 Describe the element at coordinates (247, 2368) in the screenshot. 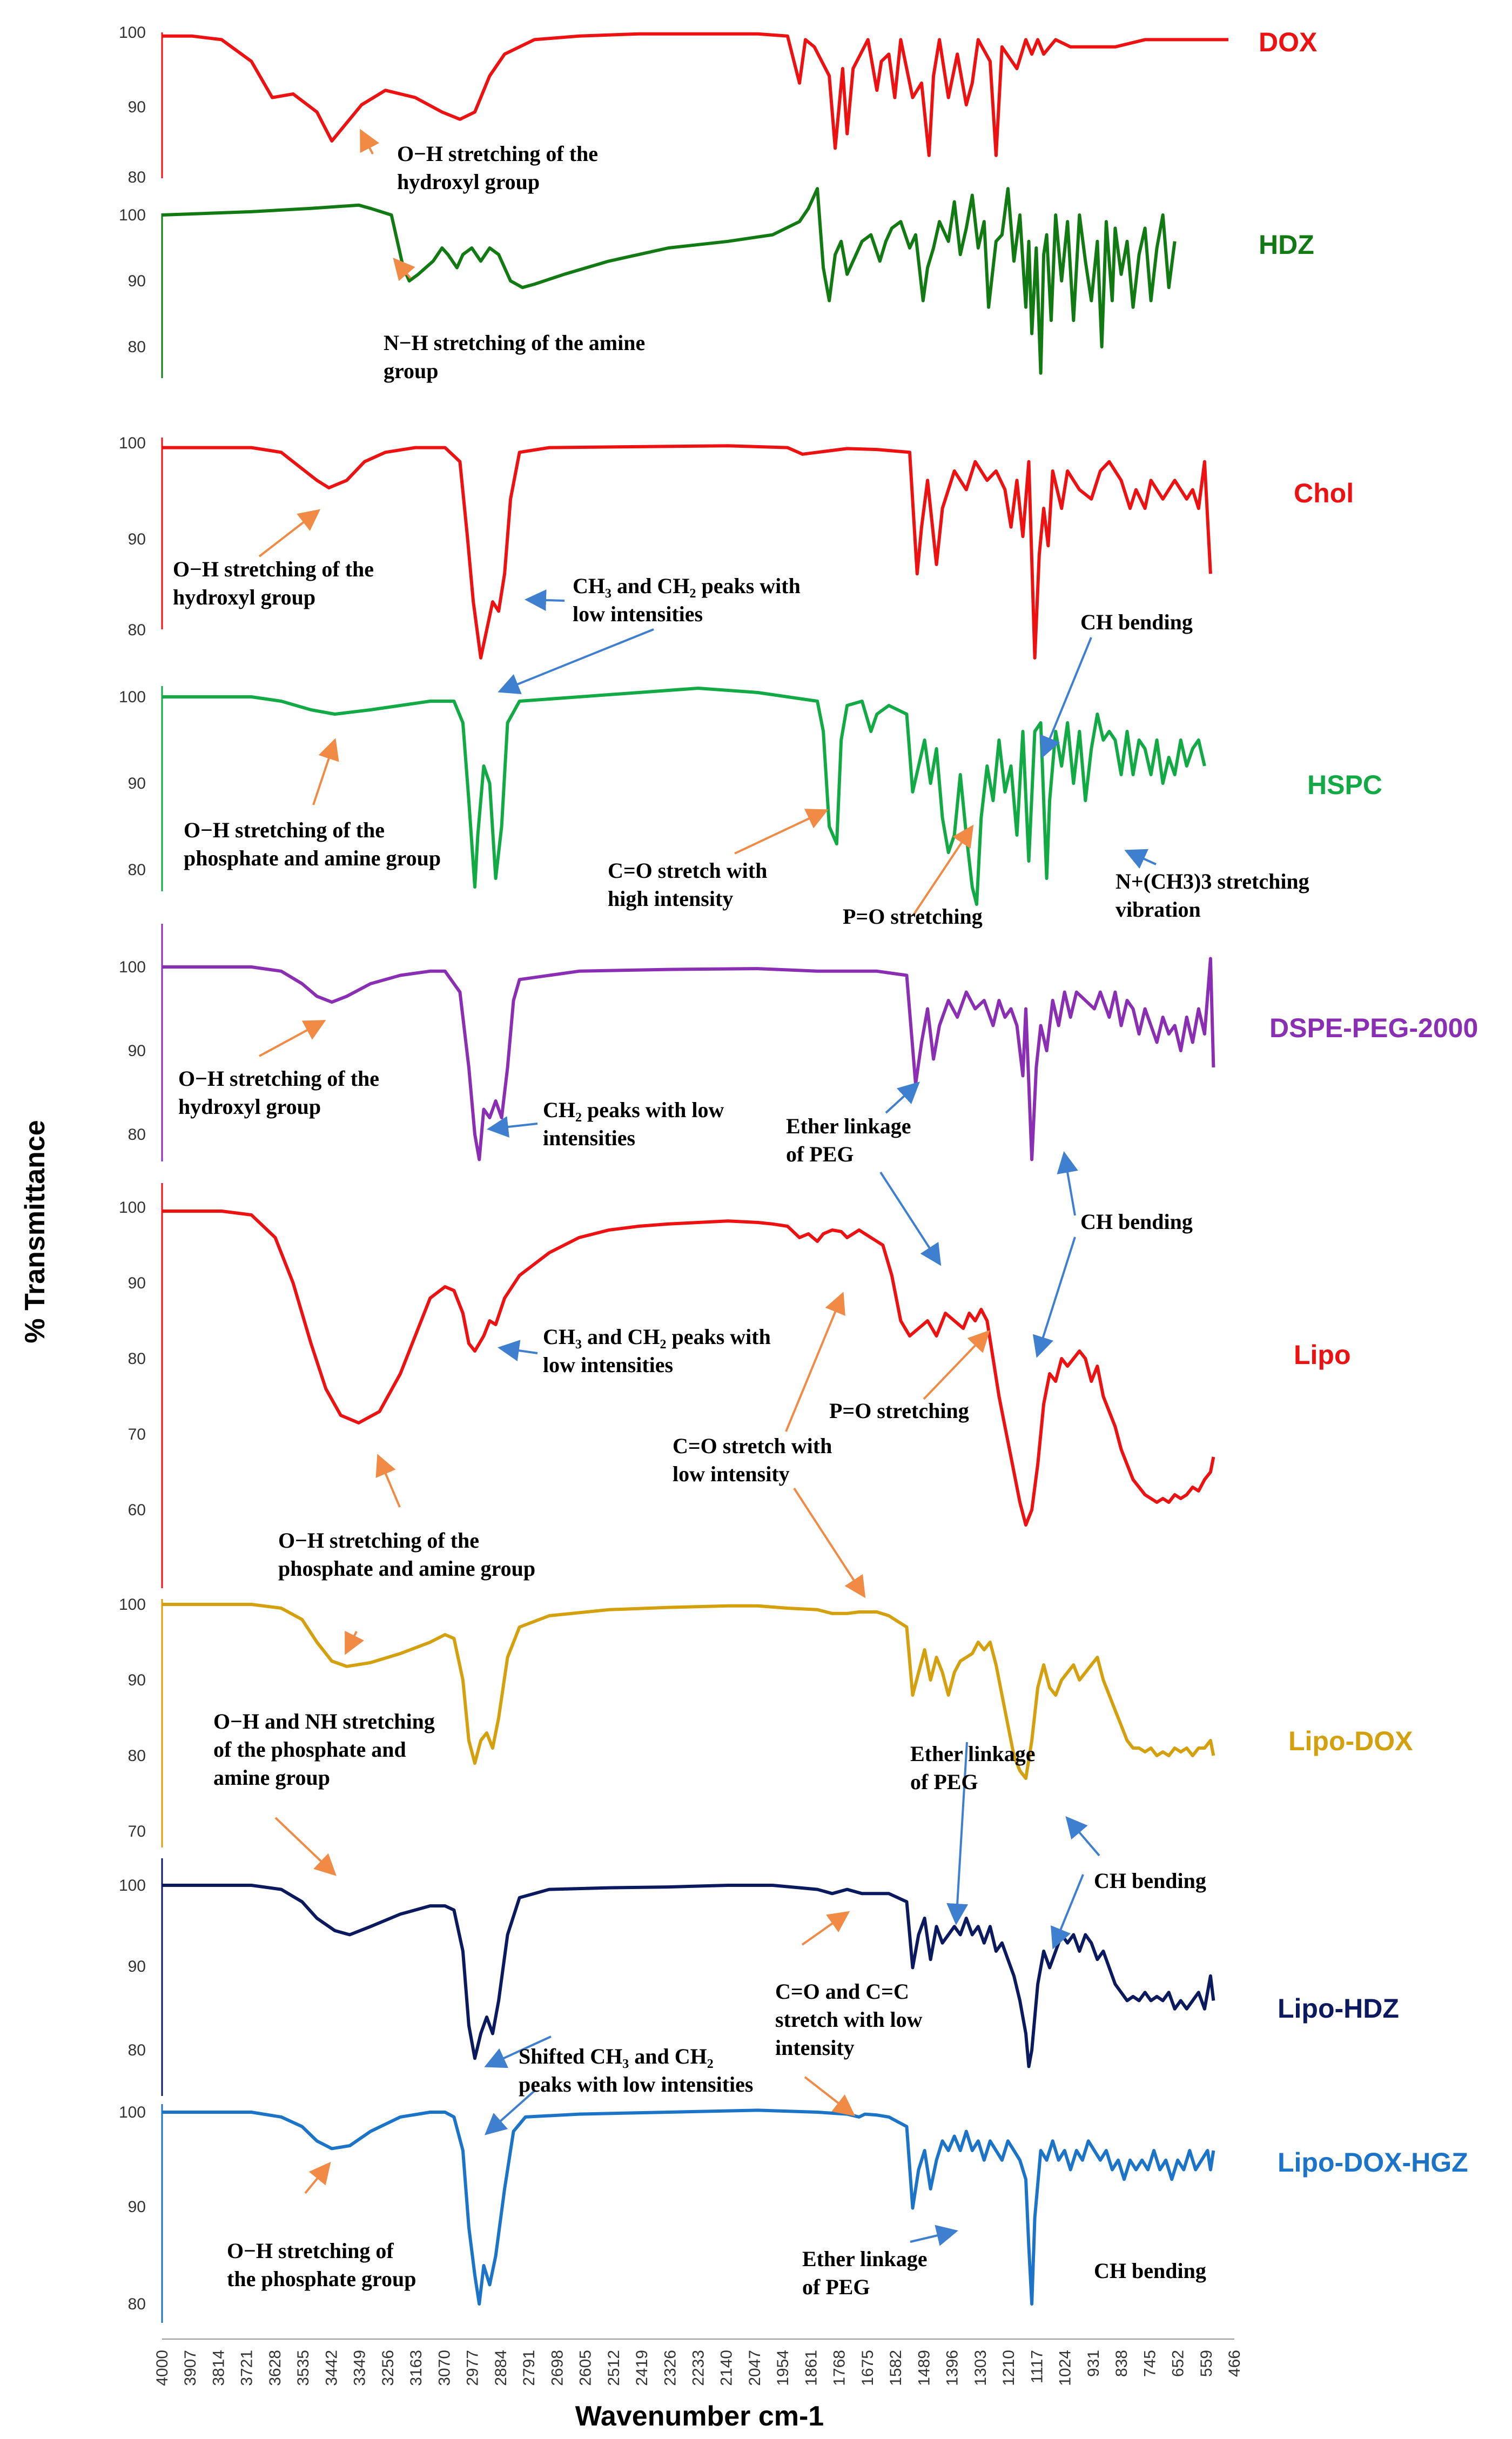

I see `x-tick-label: 3721` at that location.